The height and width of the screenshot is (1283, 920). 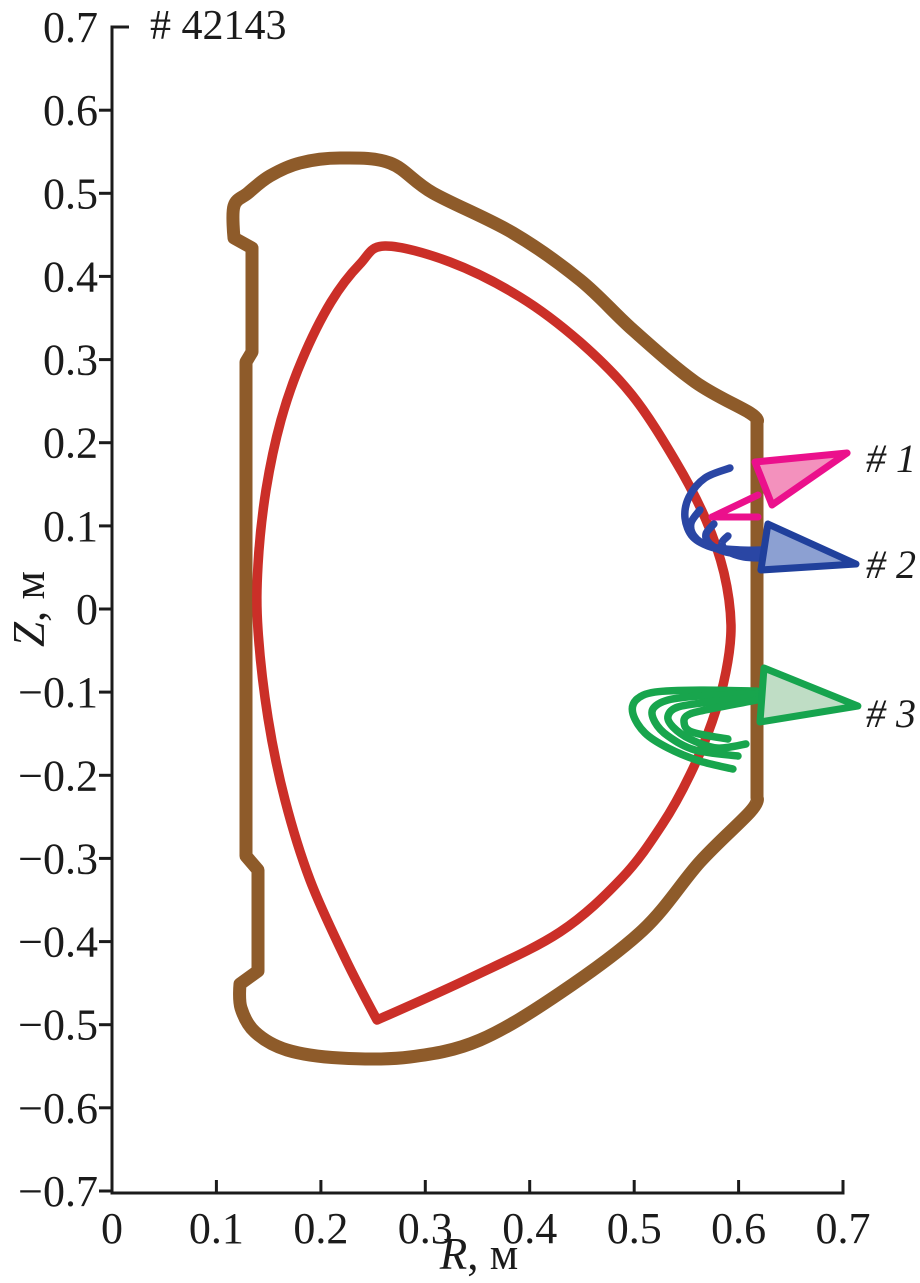 I want to click on y-tick-label: −0.7, so click(x=58, y=1191).